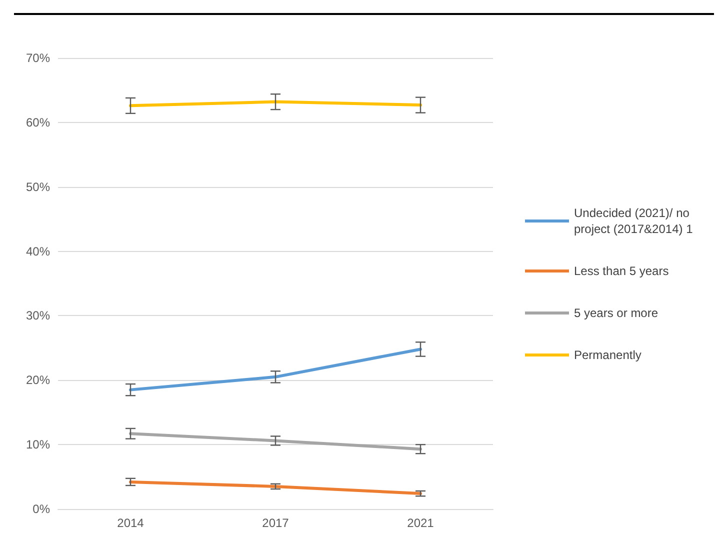 This screenshot has height=544, width=715. I want to click on legend-label: 5 years or more, so click(616, 313).